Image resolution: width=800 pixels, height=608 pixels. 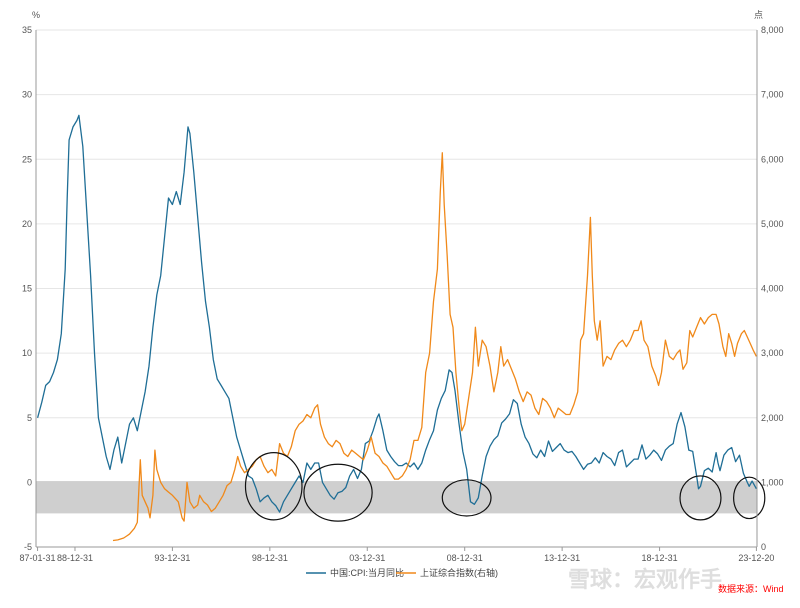 I want to click on left-tick-label: 5, so click(x=29, y=418).